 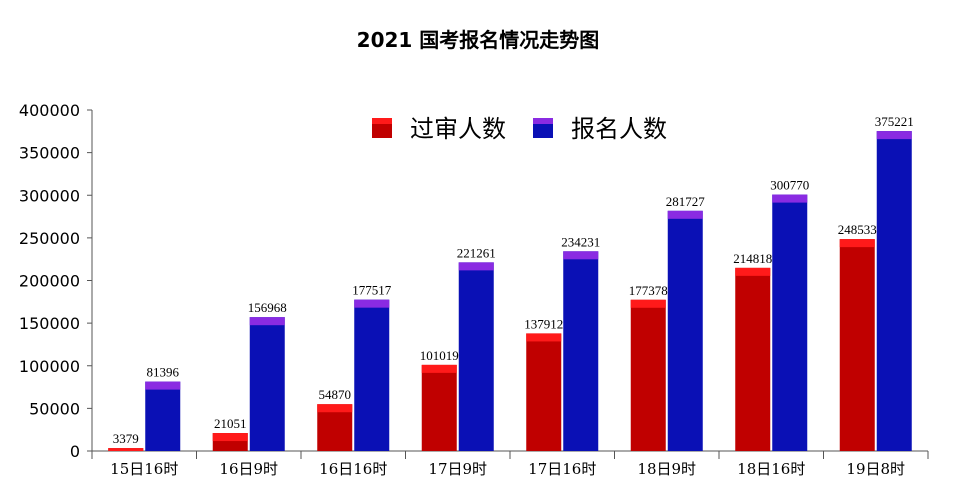 What do you see at coordinates (248, 469) in the screenshot?
I see `x-tick-label: 16日9时` at bounding box center [248, 469].